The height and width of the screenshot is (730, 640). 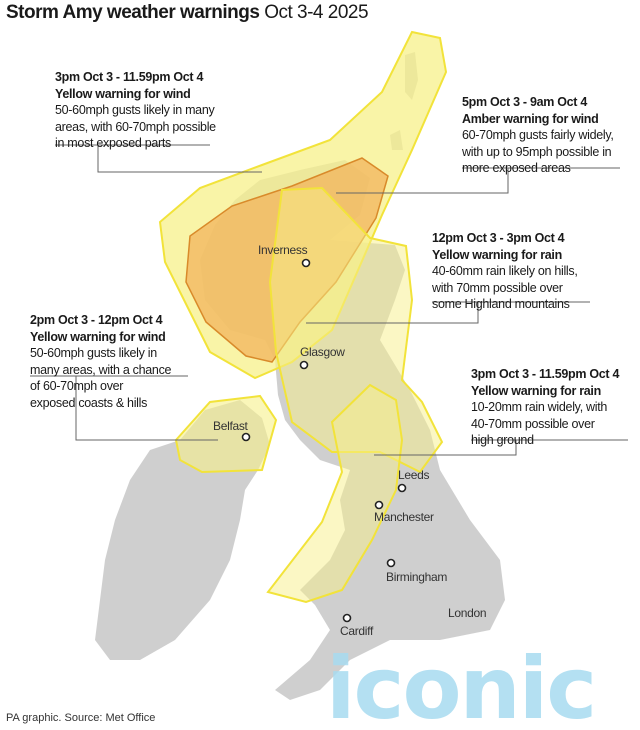 I want to click on belfast-dot, so click(x=246, y=437).